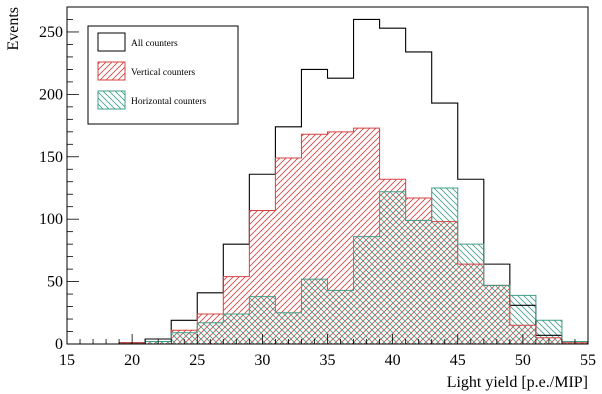 The width and height of the screenshot is (602, 394). What do you see at coordinates (111, 42) in the screenshot?
I see `legend-swatch-all-counters` at bounding box center [111, 42].